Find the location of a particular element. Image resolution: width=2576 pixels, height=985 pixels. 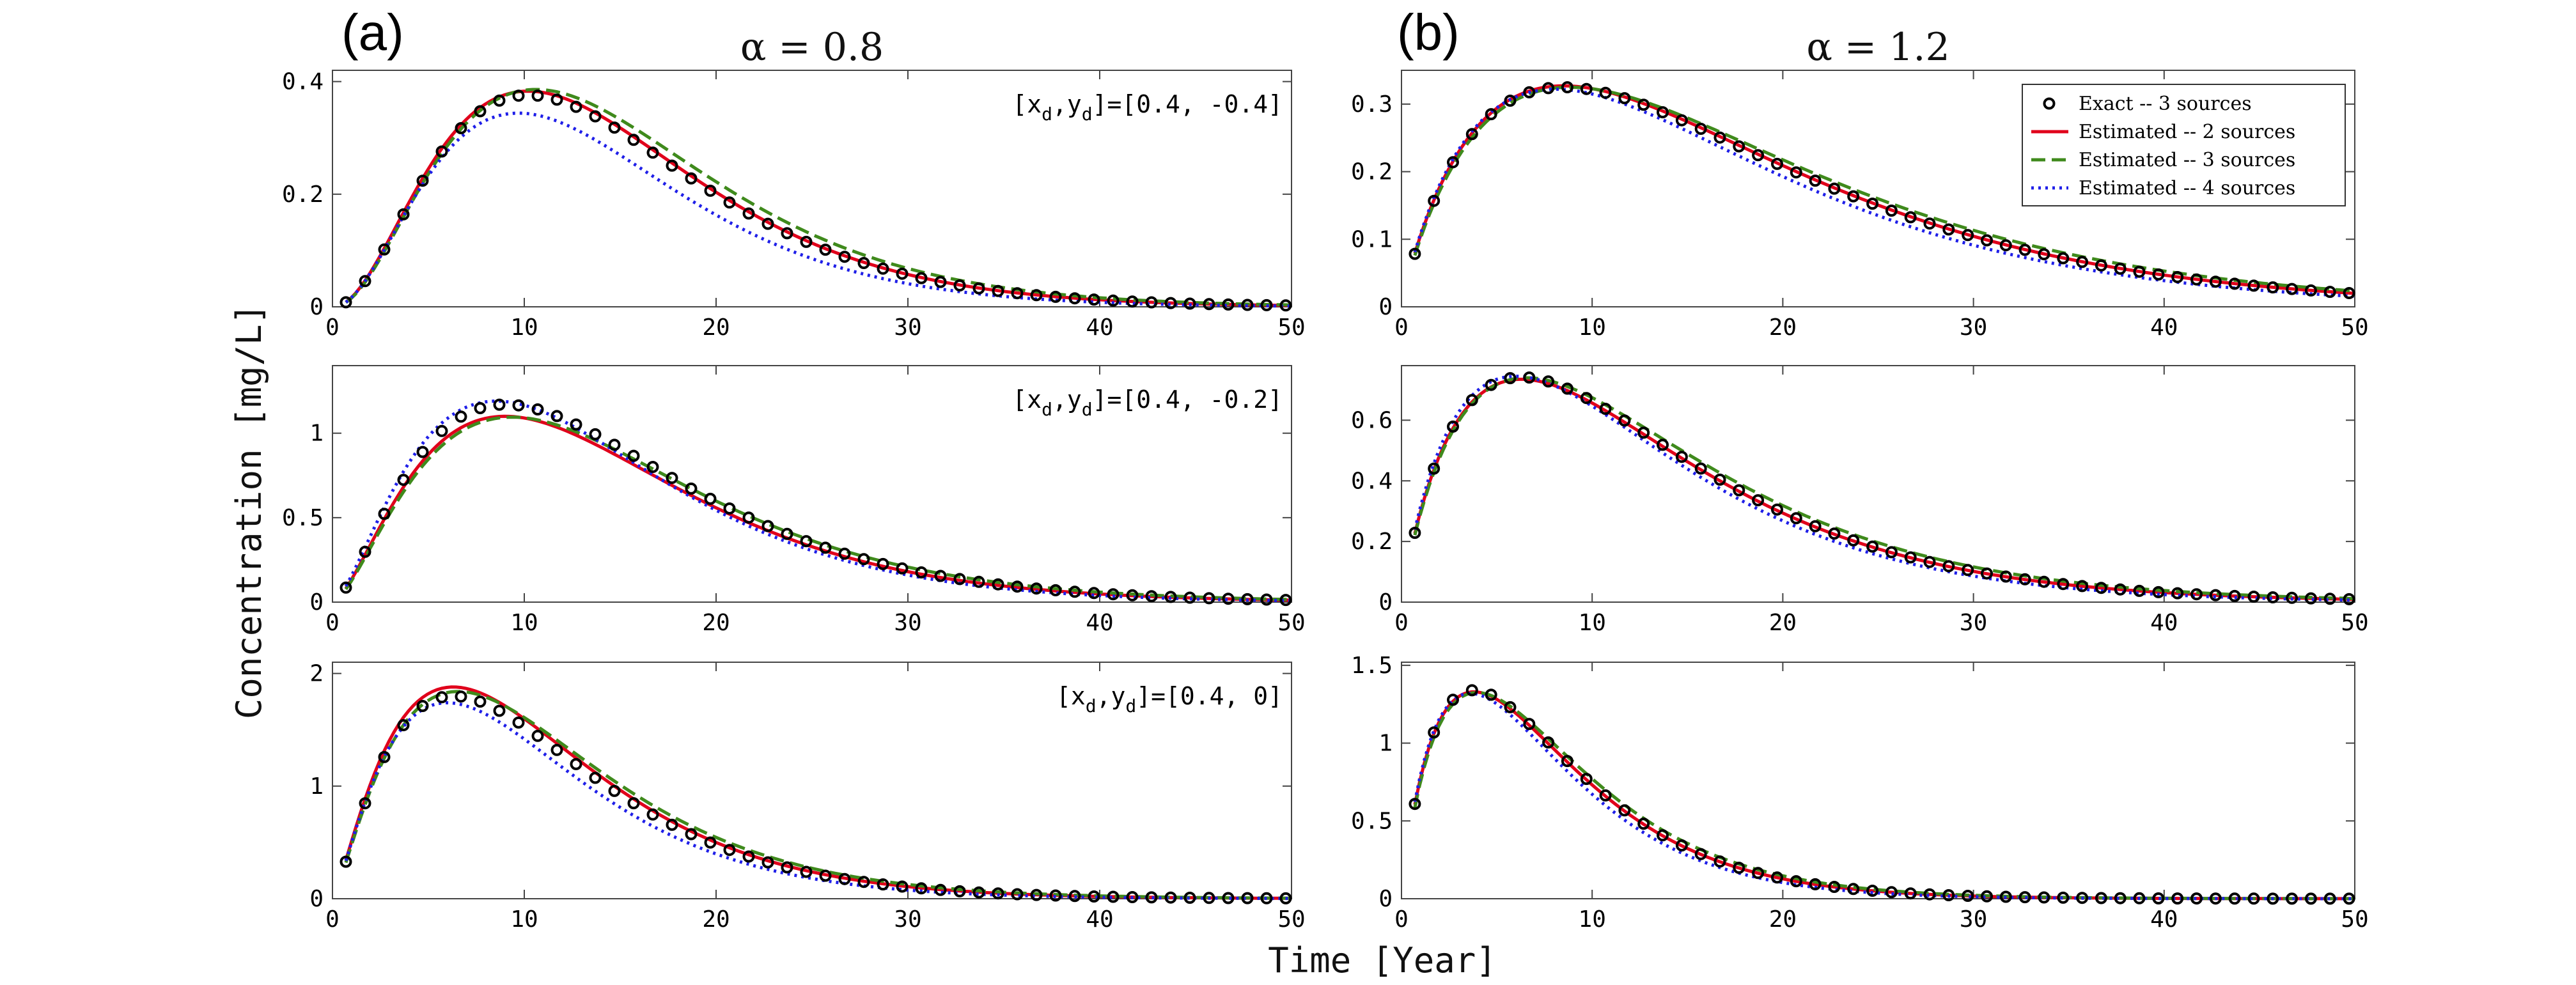

x-tick-label: 30 is located at coordinates (1973, 919).